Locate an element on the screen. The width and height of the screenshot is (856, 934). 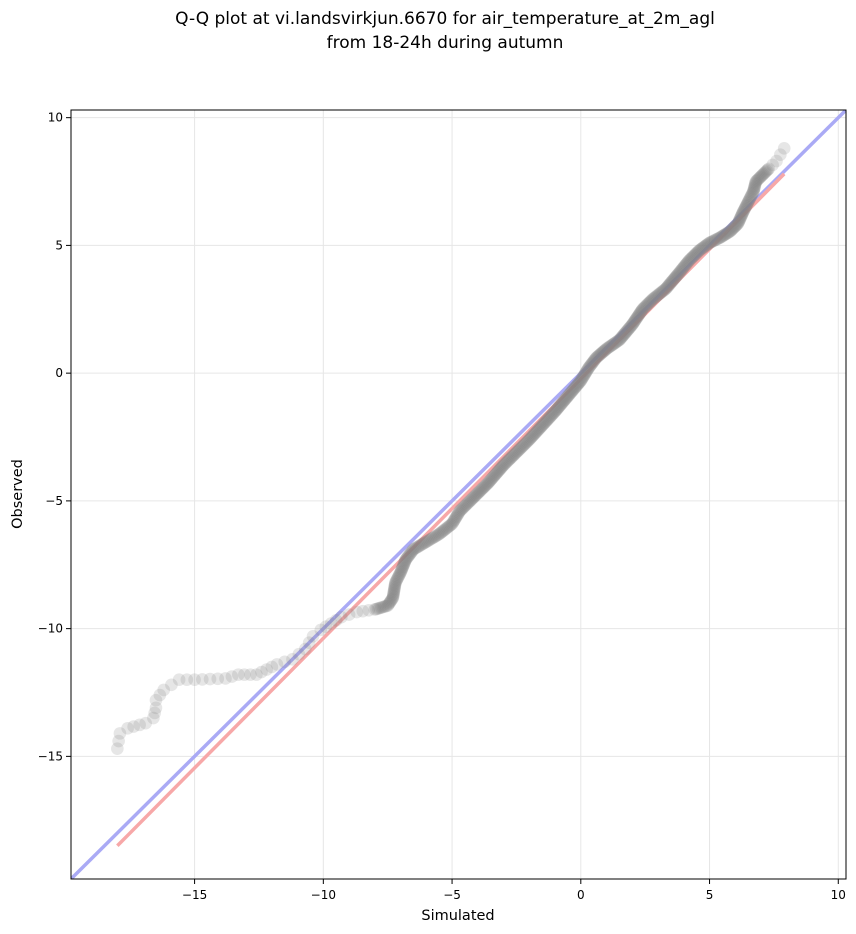
y-tick-label: −10 is located at coordinates (50, 629).